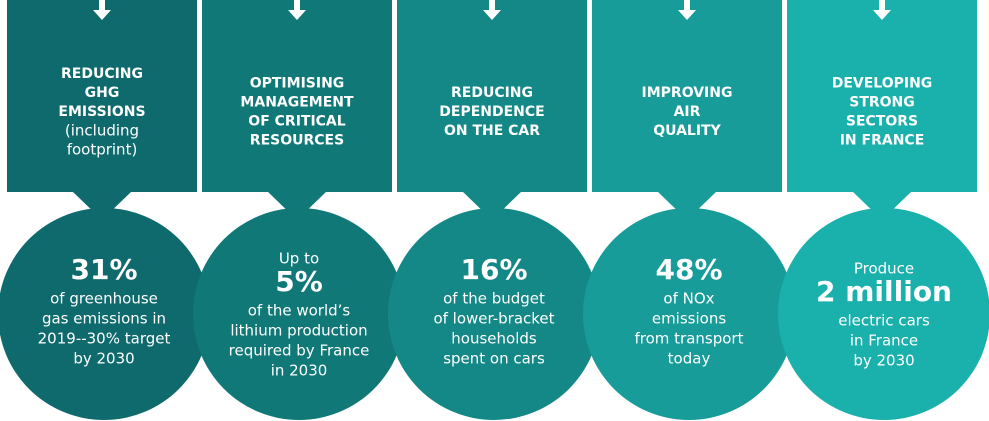 This screenshot has height=421, width=989. I want to click on stat-prefix: Produce, so click(884, 269).